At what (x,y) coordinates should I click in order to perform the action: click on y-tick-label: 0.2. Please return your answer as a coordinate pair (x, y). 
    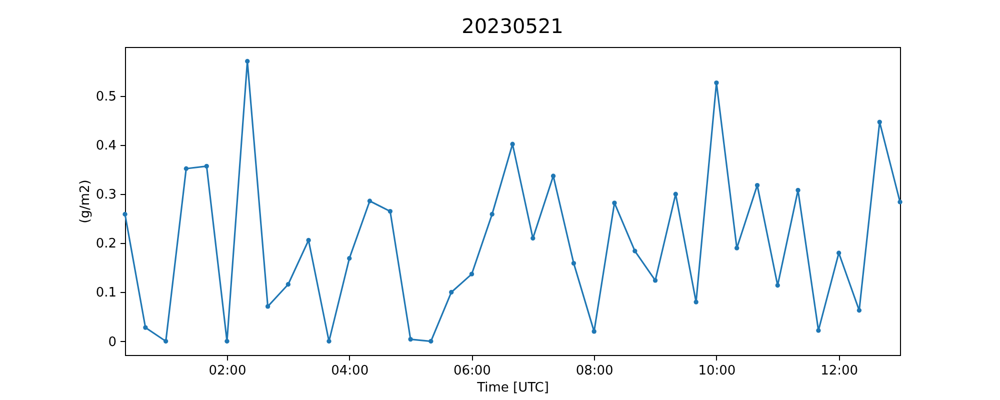
    Looking at the image, I should click on (106, 244).